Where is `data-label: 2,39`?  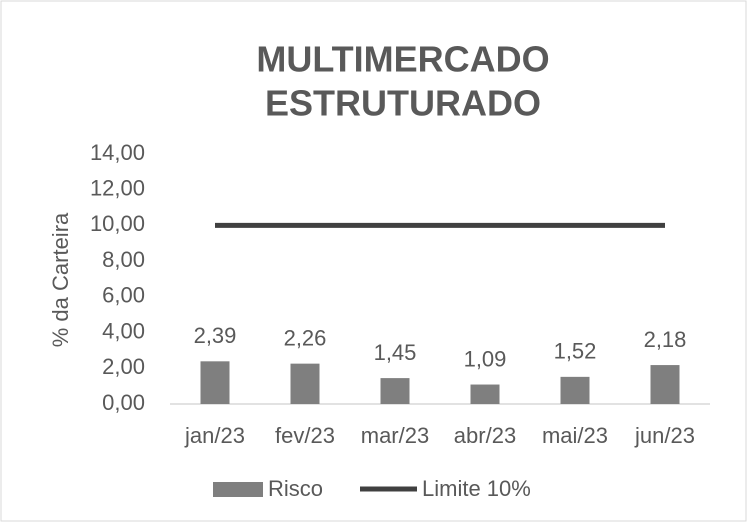
data-label: 2,39 is located at coordinates (215, 335).